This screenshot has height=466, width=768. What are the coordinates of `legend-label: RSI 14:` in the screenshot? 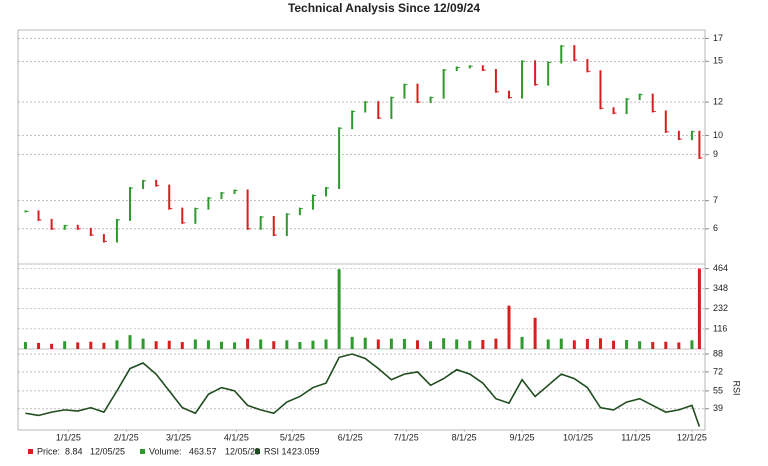 It's located at (279, 451).